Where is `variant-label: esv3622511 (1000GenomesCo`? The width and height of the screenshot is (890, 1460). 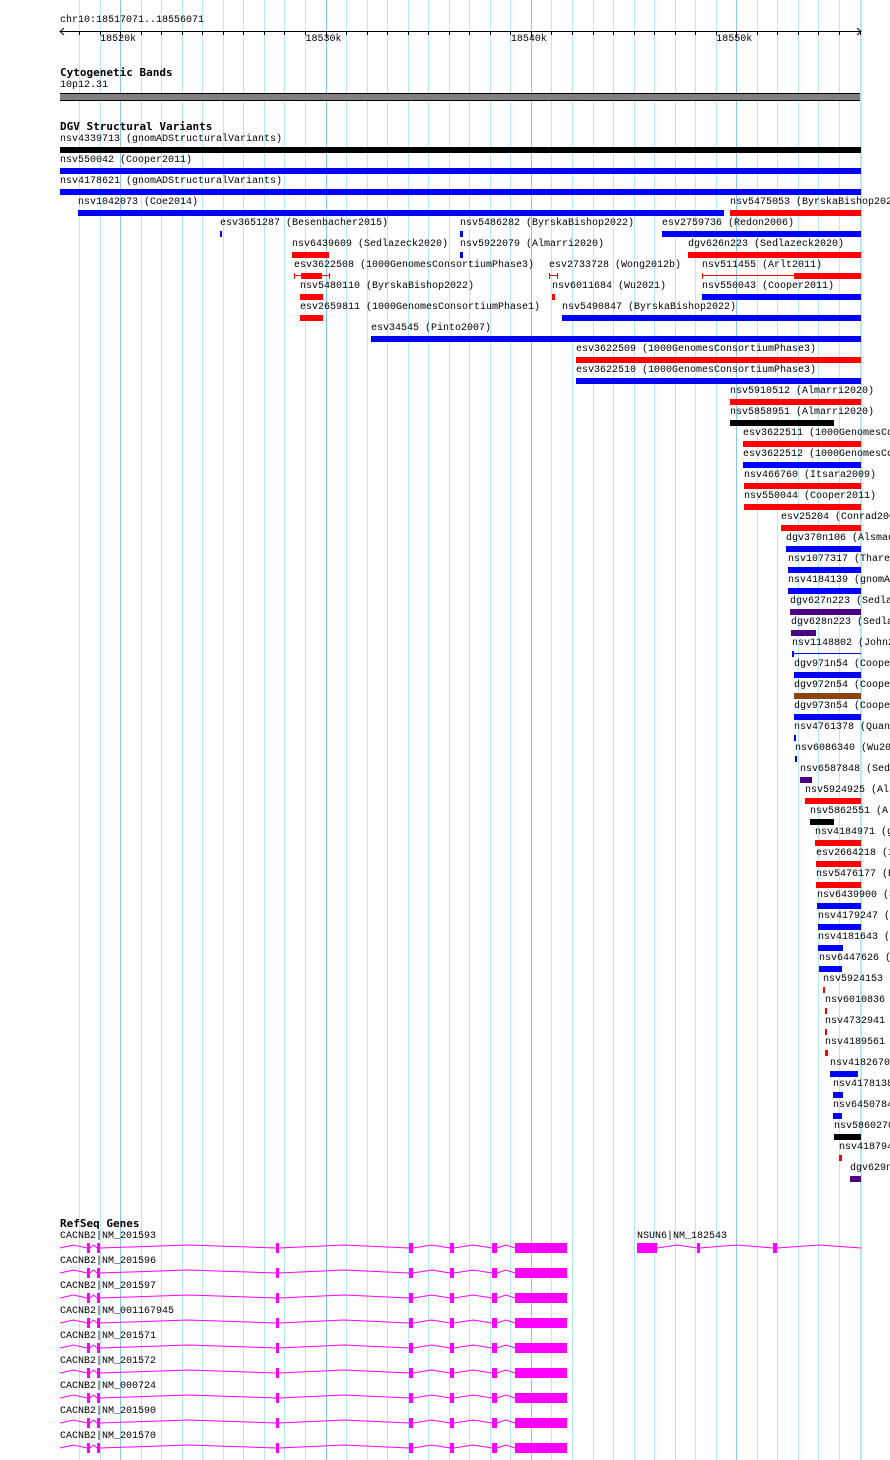 variant-label: esv3622511 (1000GenomesCo is located at coordinates (816, 433).